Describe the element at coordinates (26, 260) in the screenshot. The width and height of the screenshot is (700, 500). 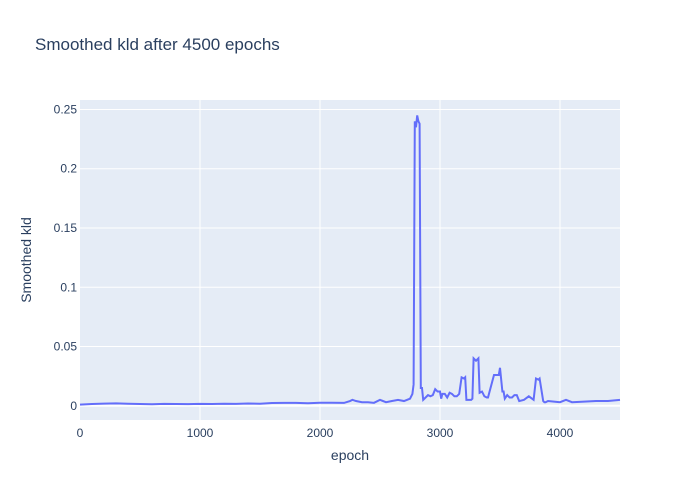
I see `y-axis-title: Smoothed kld` at that location.